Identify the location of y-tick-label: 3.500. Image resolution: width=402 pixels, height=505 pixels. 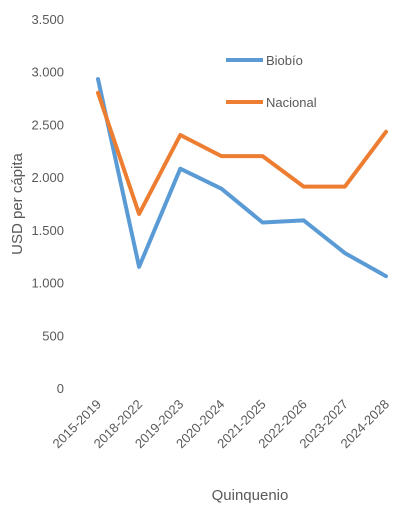
(47, 19).